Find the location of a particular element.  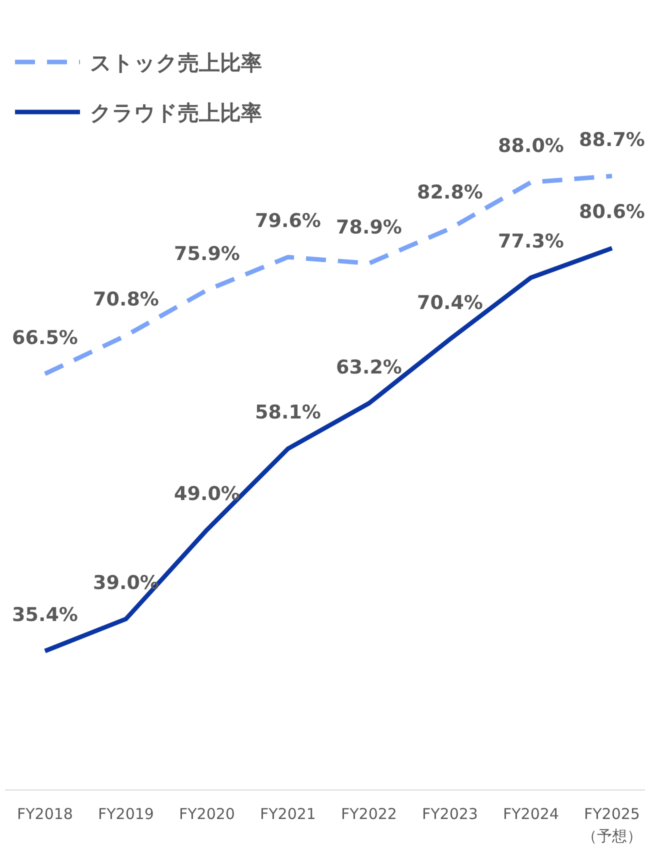

x-tick-label: FY2022 is located at coordinates (369, 814).